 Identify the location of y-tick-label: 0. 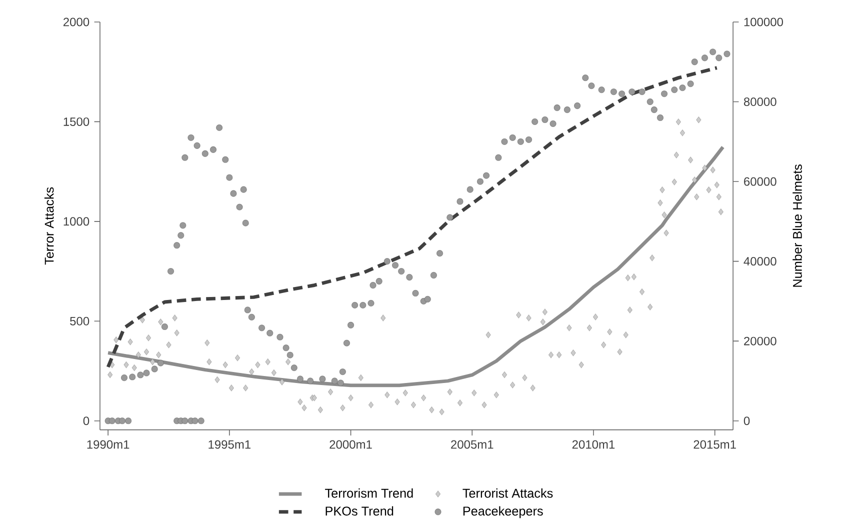
(86, 421).